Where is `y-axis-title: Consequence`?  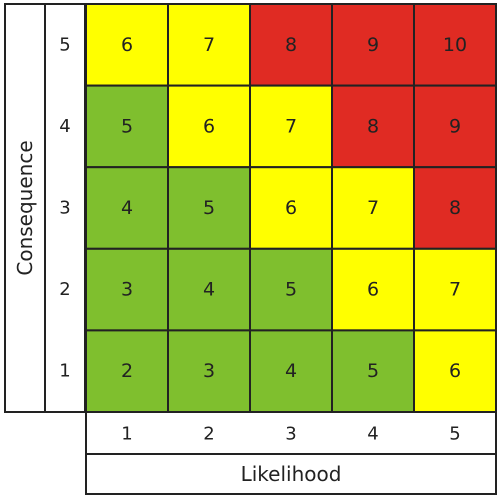 y-axis-title: Consequence is located at coordinates (25, 207).